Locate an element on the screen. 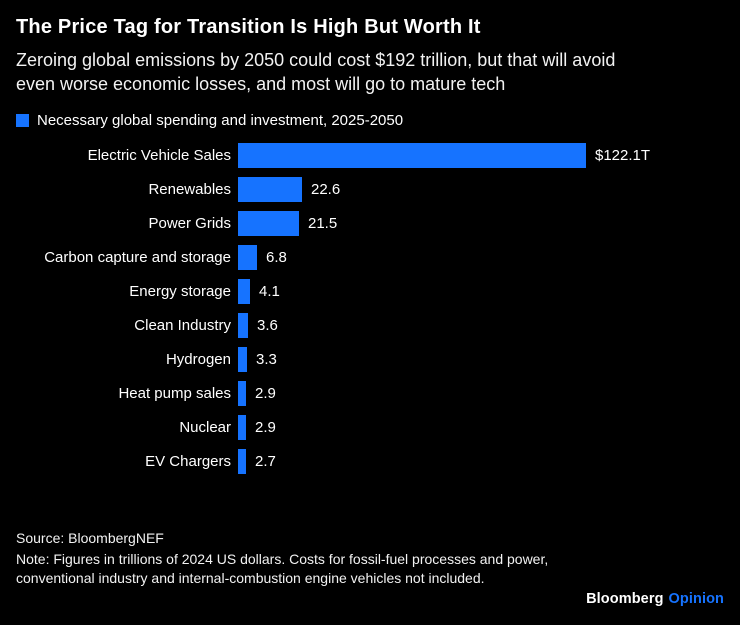 This screenshot has height=625, width=740. value-label: 3.3 is located at coordinates (266, 360).